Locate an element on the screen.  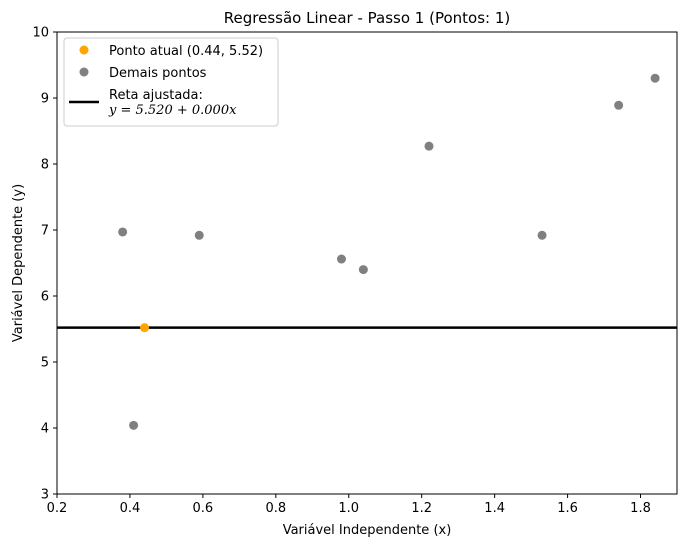
legend-marker-other-points is located at coordinates (84, 72).